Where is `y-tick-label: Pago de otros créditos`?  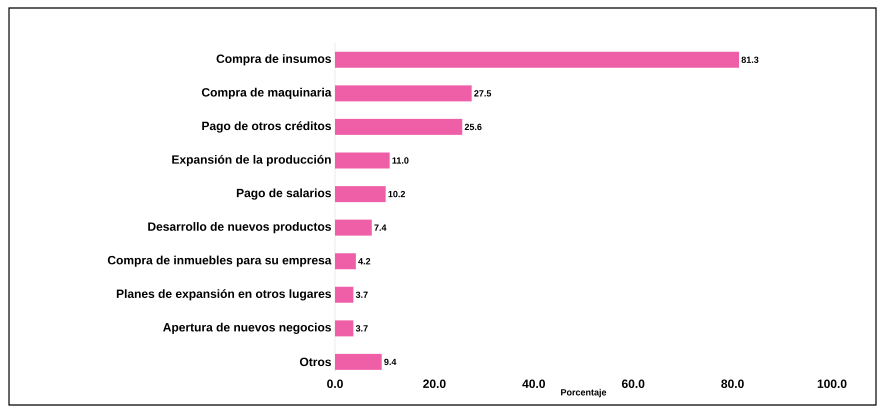
y-tick-label: Pago de otros créditos is located at coordinates (266, 127).